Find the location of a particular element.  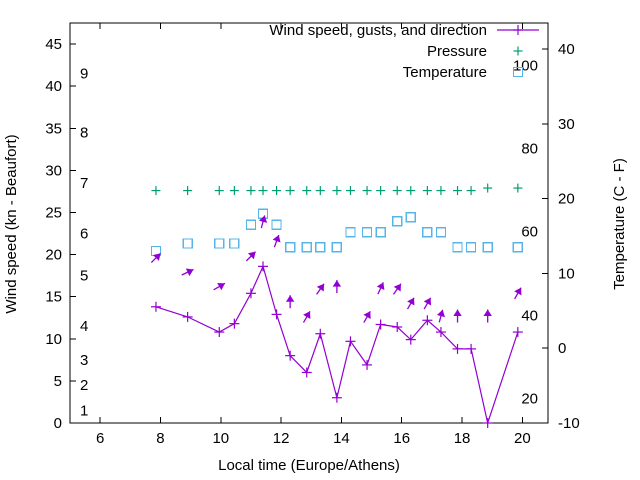

x-tick-label: 14 is located at coordinates (341, 438).